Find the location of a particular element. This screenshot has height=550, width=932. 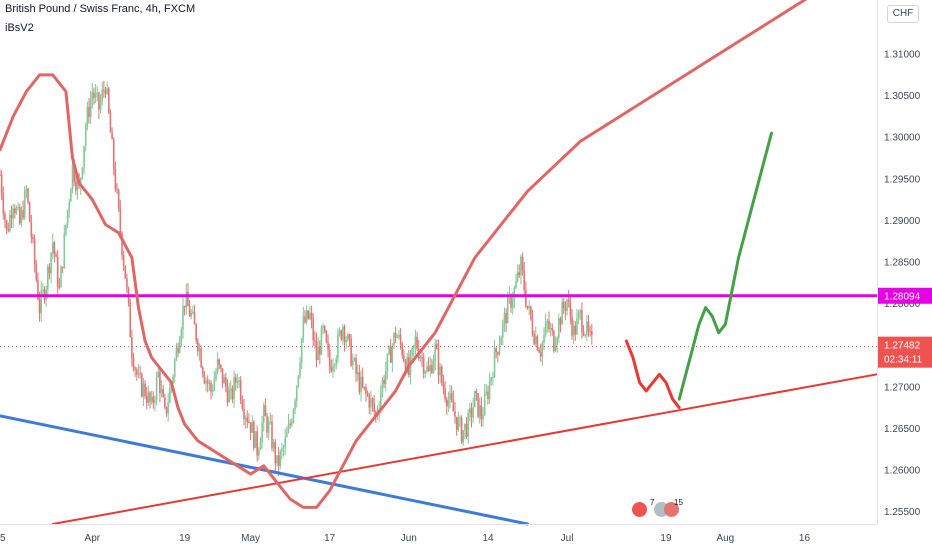

currency-badge: CHF is located at coordinates (903, 14).